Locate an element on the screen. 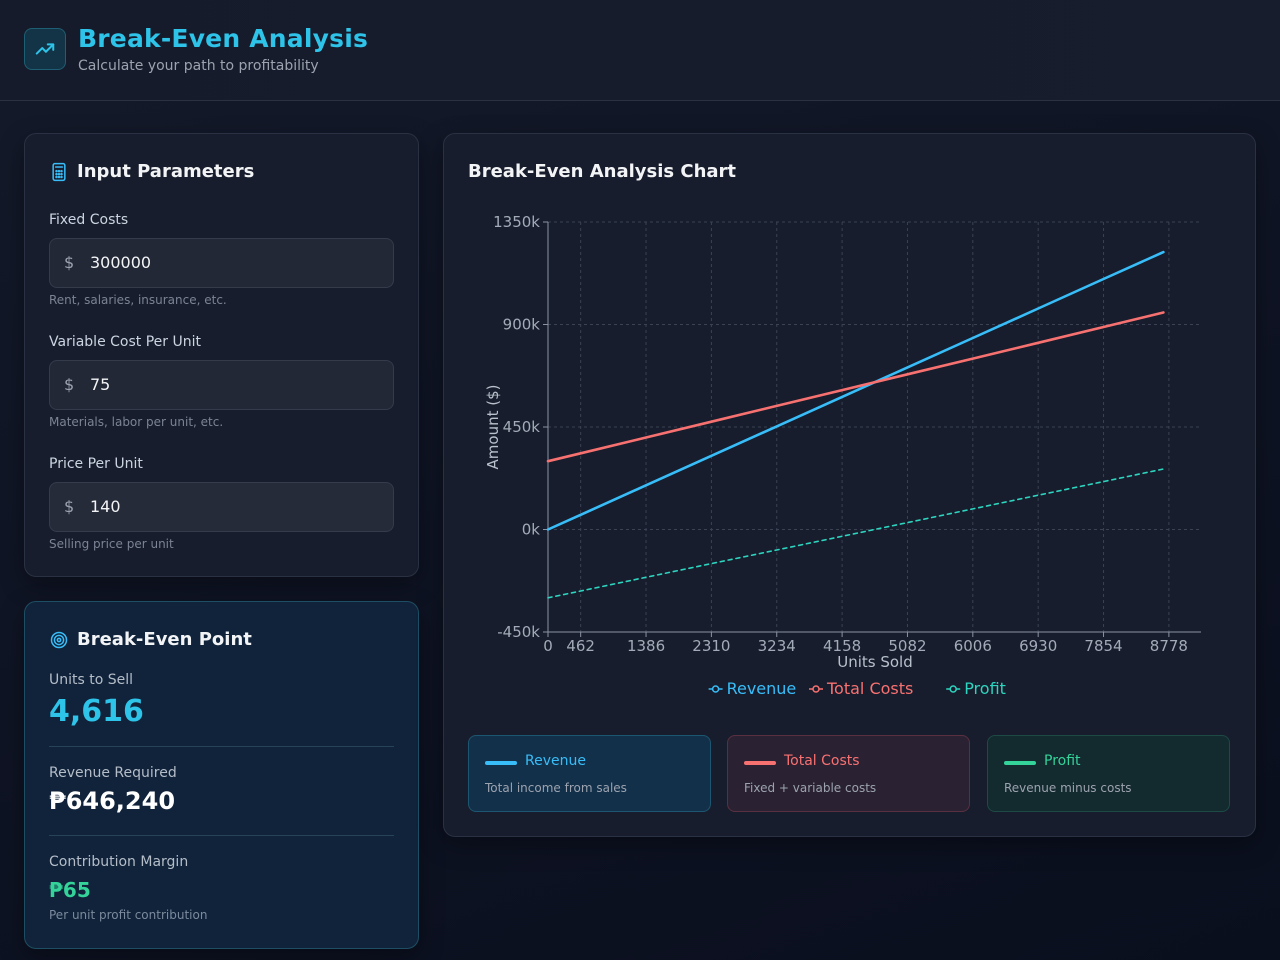 This screenshot has width=1280, height=960. revenue-required-value: ₱646,240 is located at coordinates (112, 801).